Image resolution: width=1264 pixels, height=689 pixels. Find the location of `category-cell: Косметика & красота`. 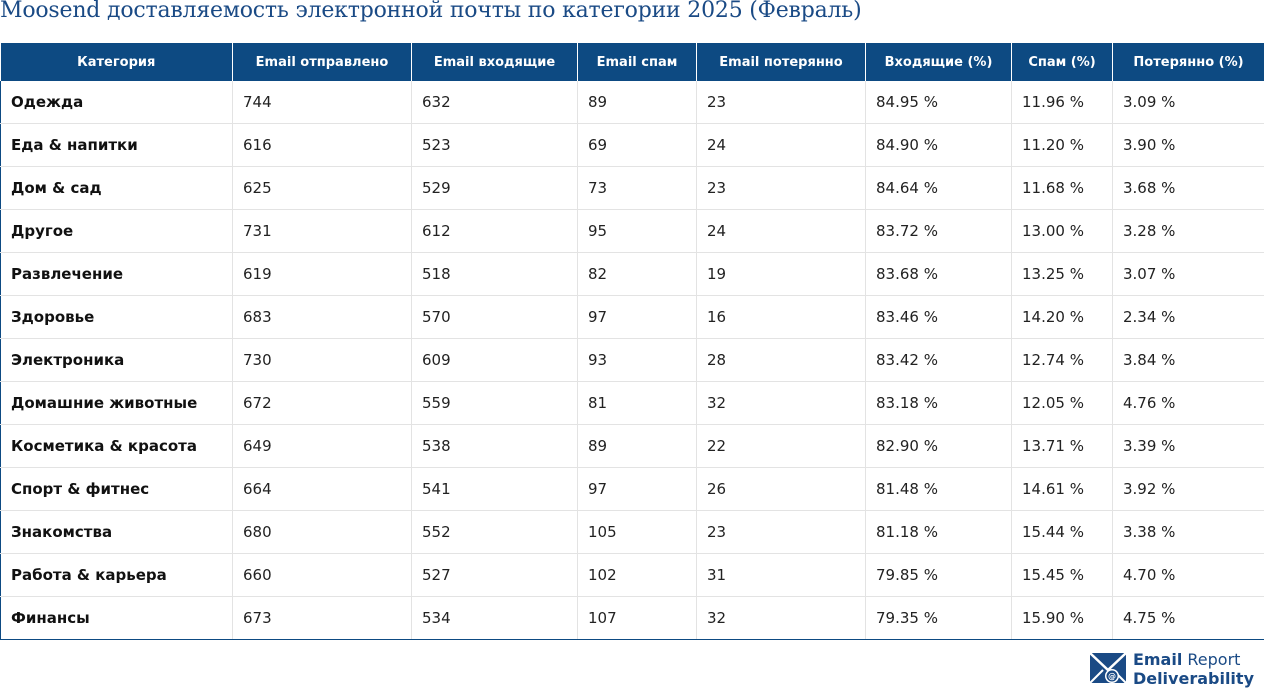

category-cell: Косметика & красота is located at coordinates (116, 446).